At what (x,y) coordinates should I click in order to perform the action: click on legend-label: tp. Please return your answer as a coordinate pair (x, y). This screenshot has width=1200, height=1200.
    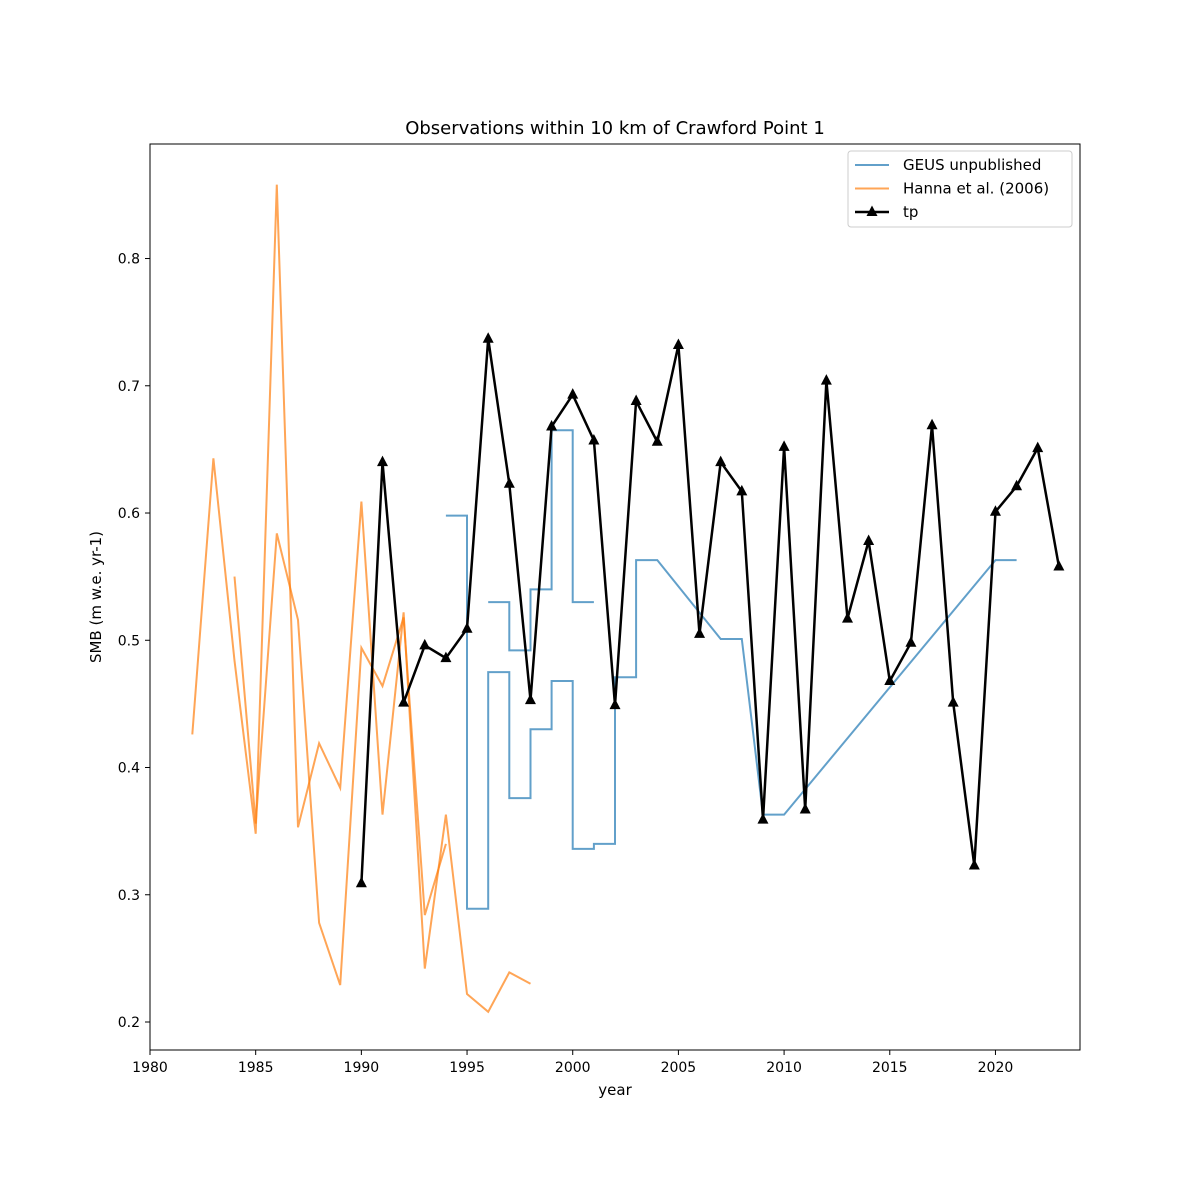
    Looking at the image, I should click on (910, 212).